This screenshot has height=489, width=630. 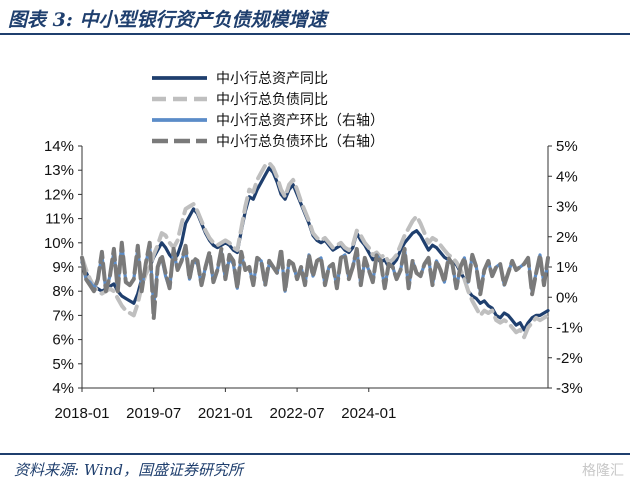 What do you see at coordinates (300, 121) in the screenshot?
I see `legend-label-3: 中小行总资产环比（右轴）` at bounding box center [300, 121].